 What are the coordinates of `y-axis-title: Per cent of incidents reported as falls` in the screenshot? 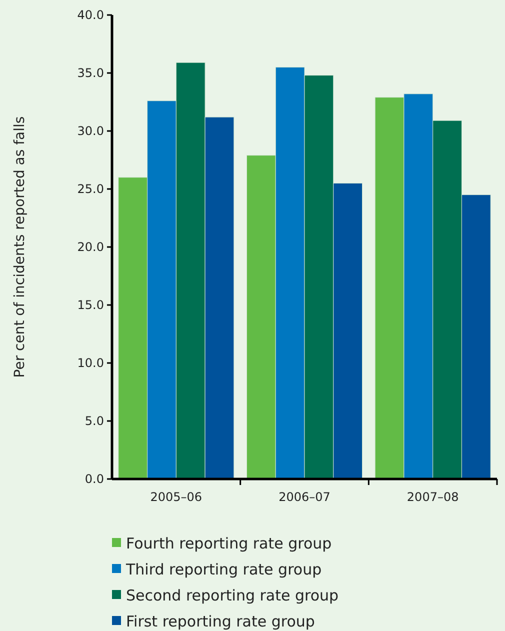 It's located at (20, 247).